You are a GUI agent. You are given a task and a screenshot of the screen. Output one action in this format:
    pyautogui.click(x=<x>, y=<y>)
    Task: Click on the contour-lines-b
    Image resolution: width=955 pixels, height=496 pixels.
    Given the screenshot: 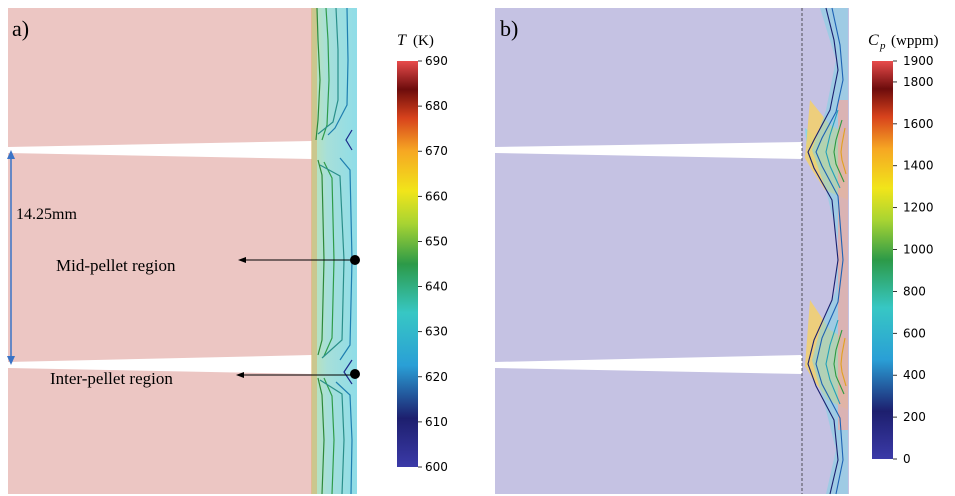 What is the action you would take?
    pyautogui.click(x=827, y=251)
    